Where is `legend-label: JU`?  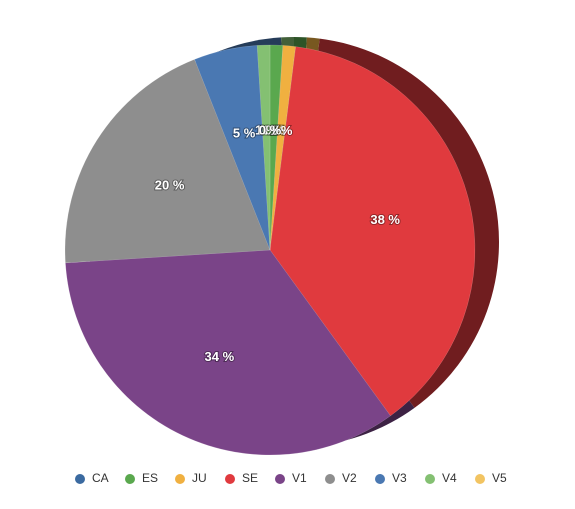
legend-label: JU is located at coordinates (199, 478).